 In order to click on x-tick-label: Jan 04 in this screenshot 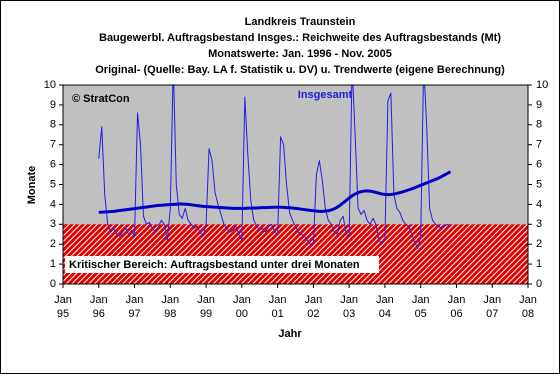, I will do `click(385, 307)`.